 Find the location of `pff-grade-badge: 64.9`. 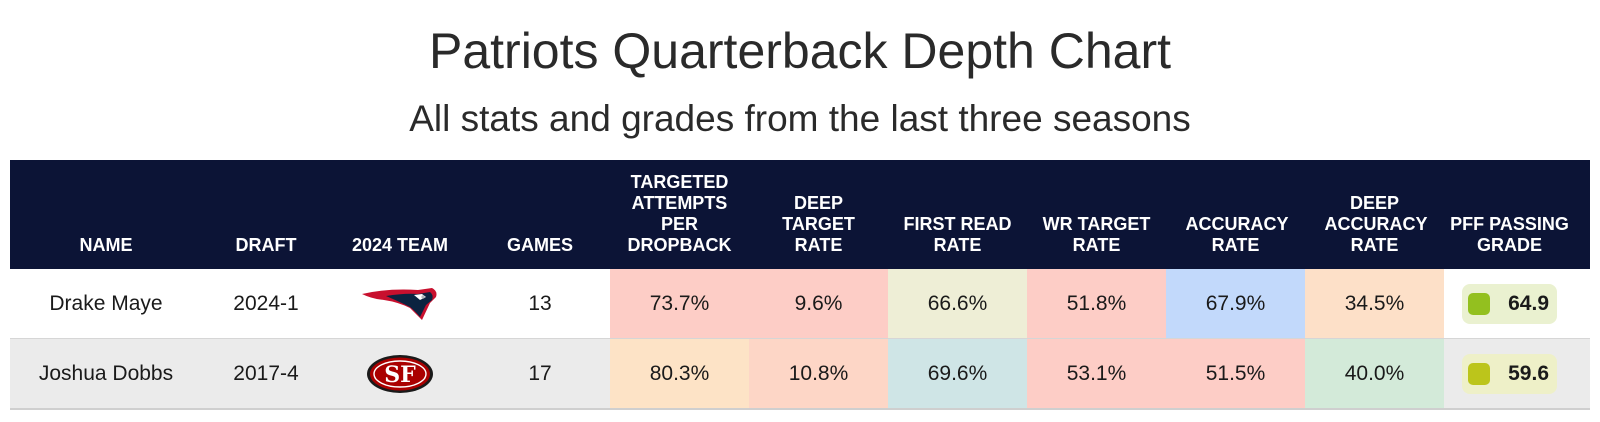

pff-grade-badge: 64.9 is located at coordinates (1509, 303).